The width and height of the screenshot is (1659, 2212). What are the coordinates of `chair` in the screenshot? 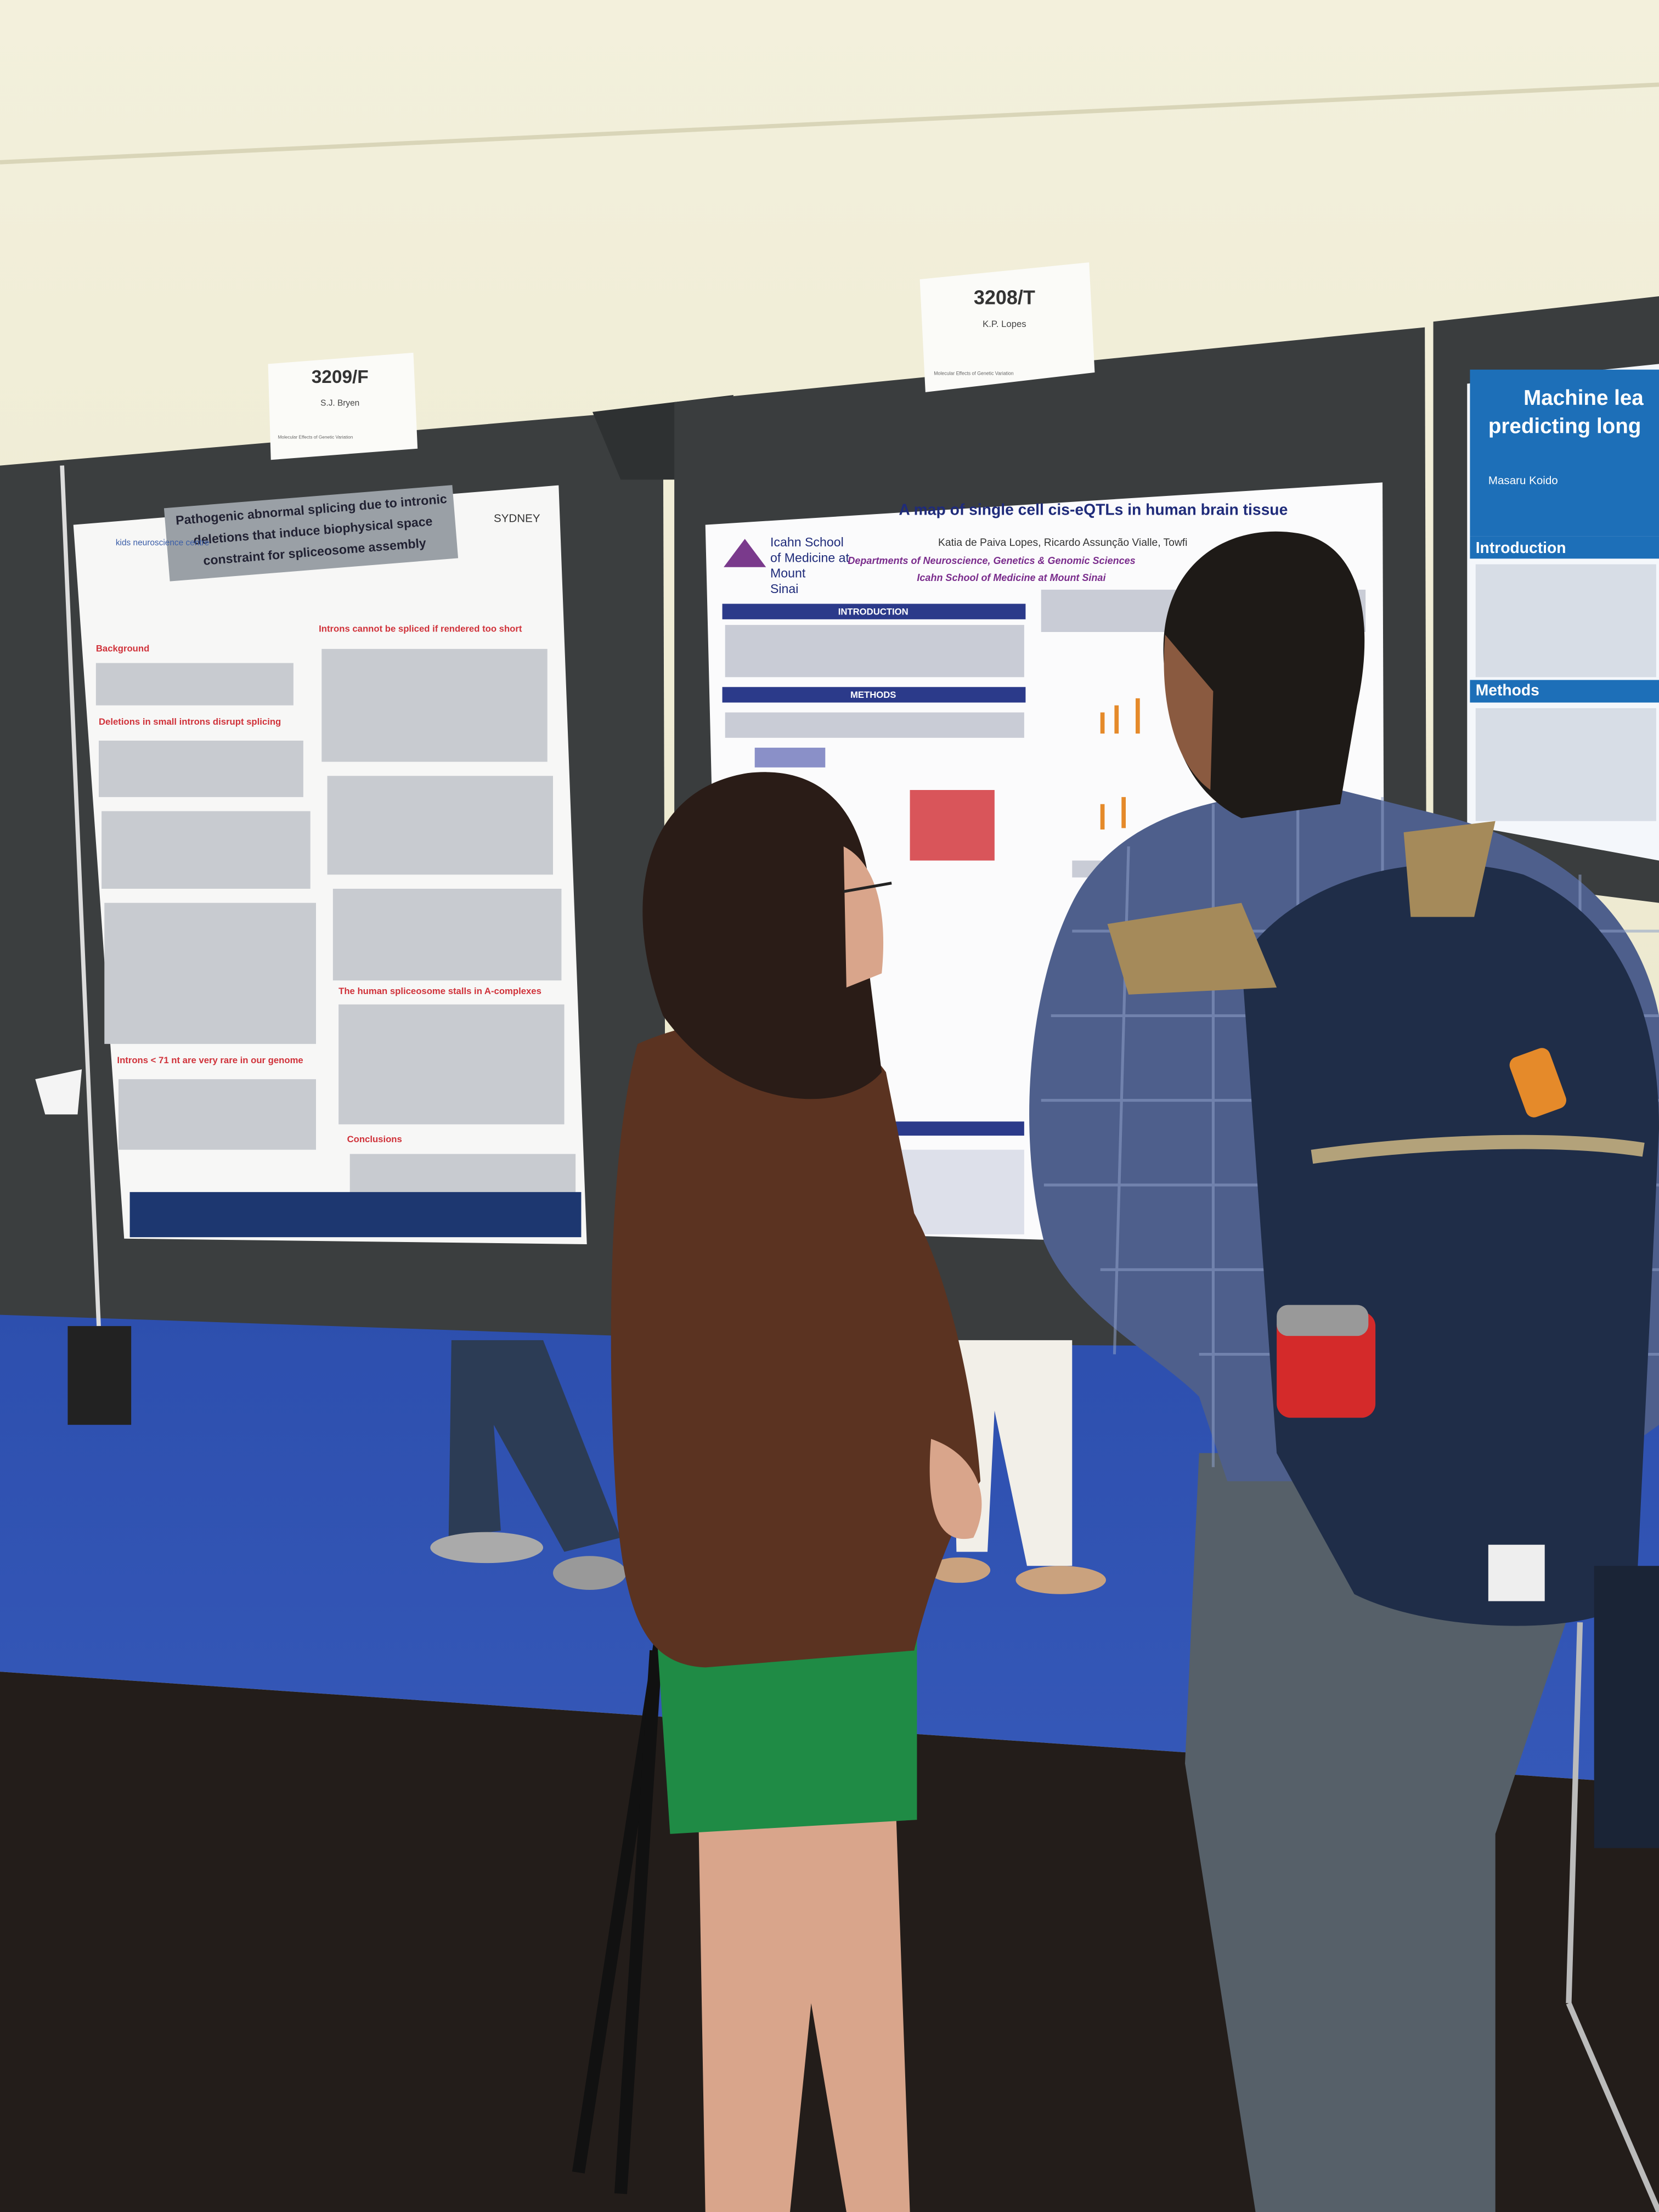 It's located at (1613, 1917).